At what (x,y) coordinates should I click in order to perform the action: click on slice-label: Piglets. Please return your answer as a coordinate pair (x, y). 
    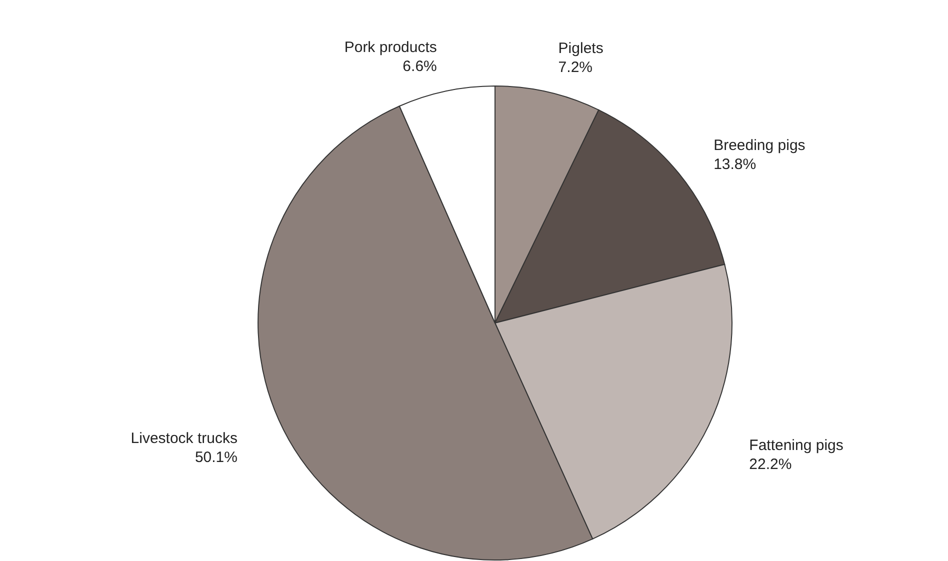
    Looking at the image, I should click on (581, 49).